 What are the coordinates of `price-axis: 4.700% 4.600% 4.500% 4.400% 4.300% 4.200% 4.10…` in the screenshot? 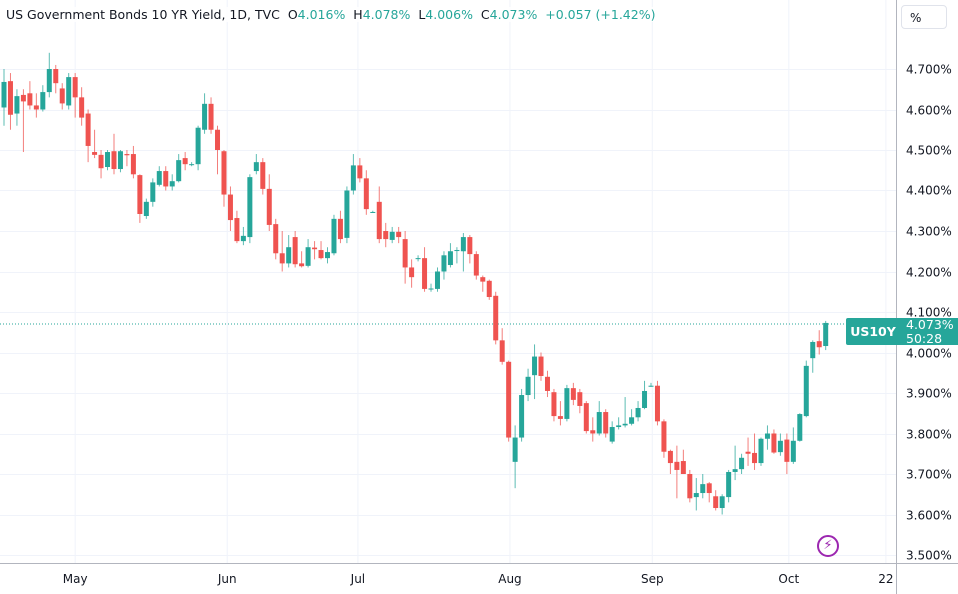 It's located at (929, 313).